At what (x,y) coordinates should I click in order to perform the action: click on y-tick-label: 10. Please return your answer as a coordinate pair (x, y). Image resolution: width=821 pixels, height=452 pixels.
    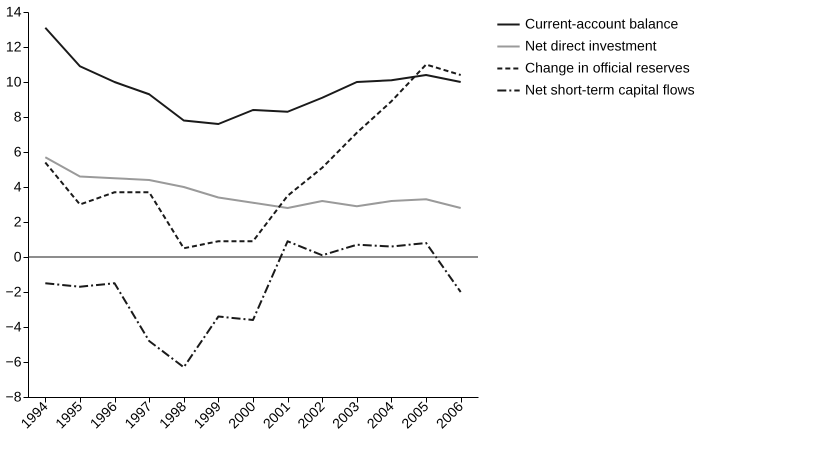
    Looking at the image, I should click on (14, 82).